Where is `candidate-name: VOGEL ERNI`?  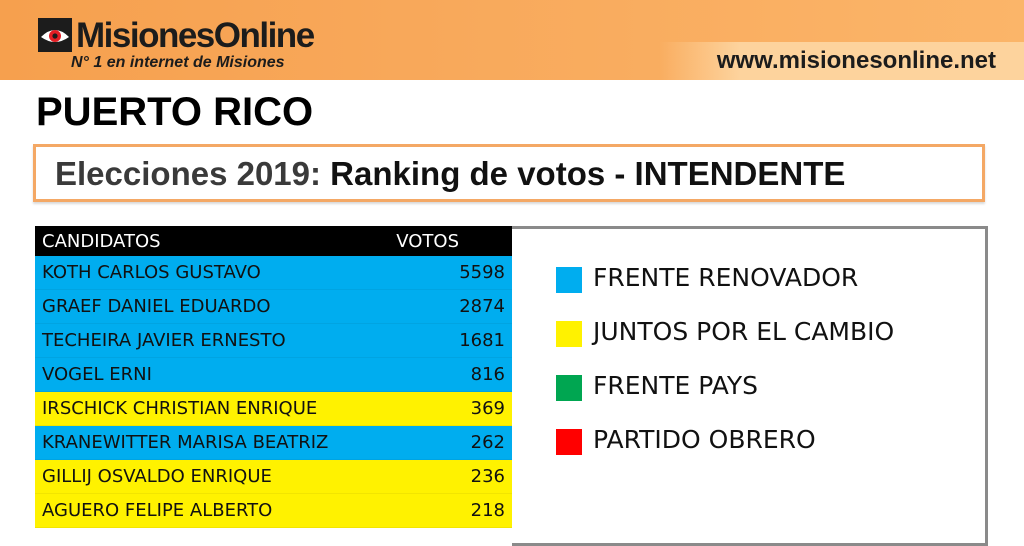 candidate-name: VOGEL ERNI is located at coordinates (97, 374).